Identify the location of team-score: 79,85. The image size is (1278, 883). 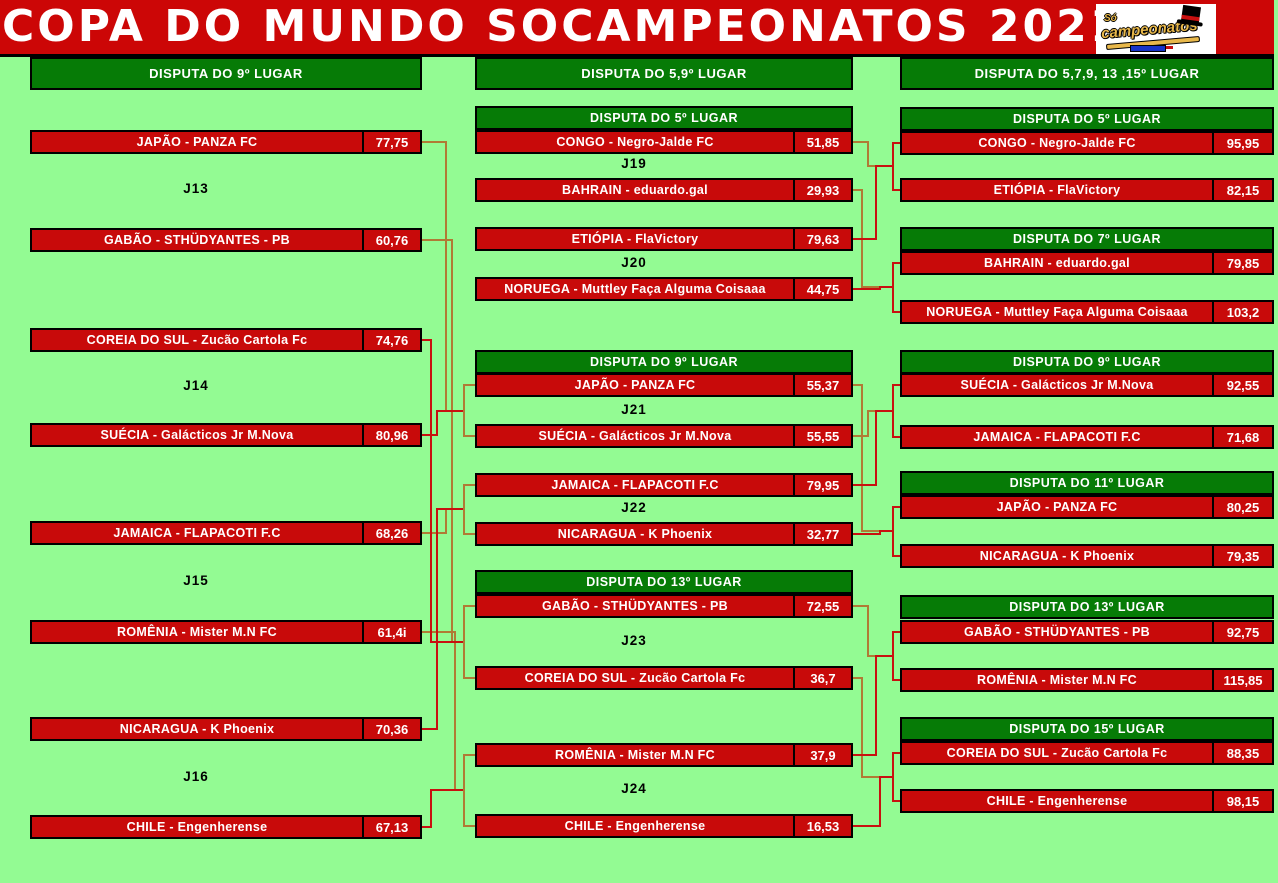
(1242, 263).